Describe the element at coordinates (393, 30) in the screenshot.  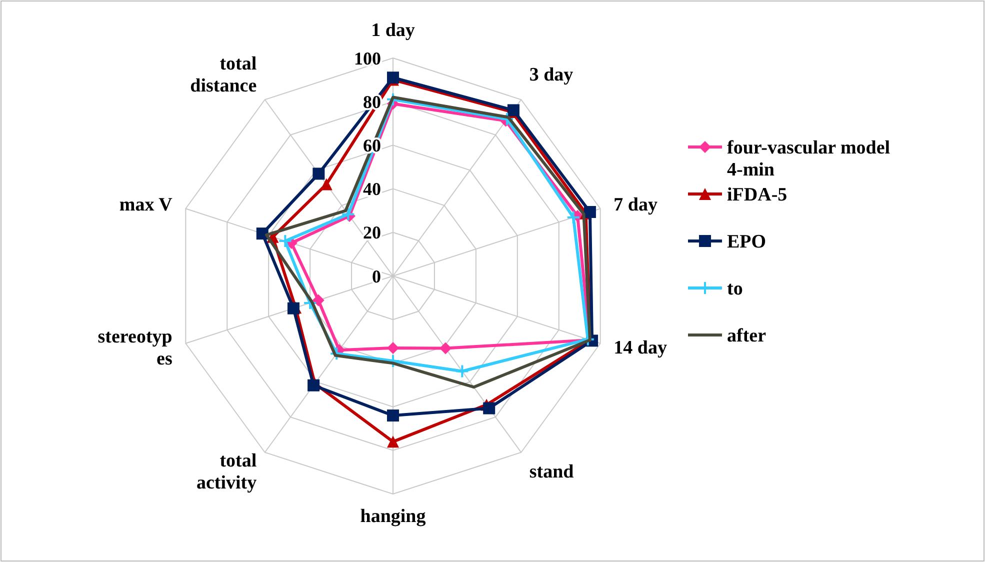
I see `spoke-label: 1 day` at that location.